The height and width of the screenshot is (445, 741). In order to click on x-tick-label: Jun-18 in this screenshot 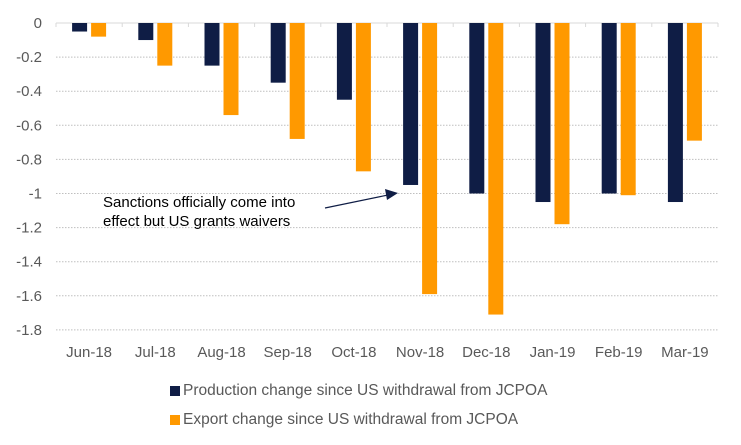, I will do `click(89, 352)`.